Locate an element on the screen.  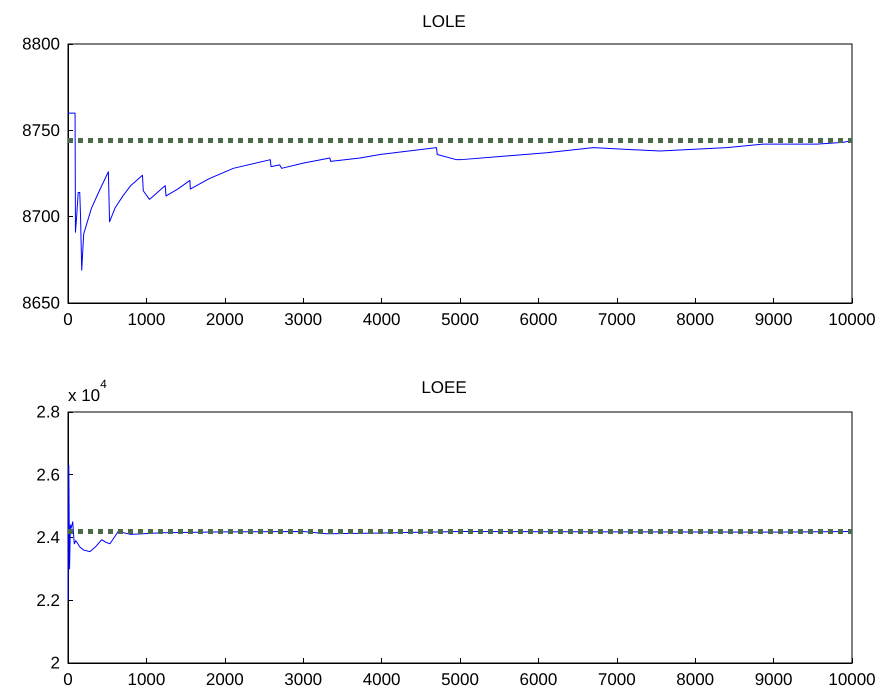
chart-title: LOLE is located at coordinates (444, 21).